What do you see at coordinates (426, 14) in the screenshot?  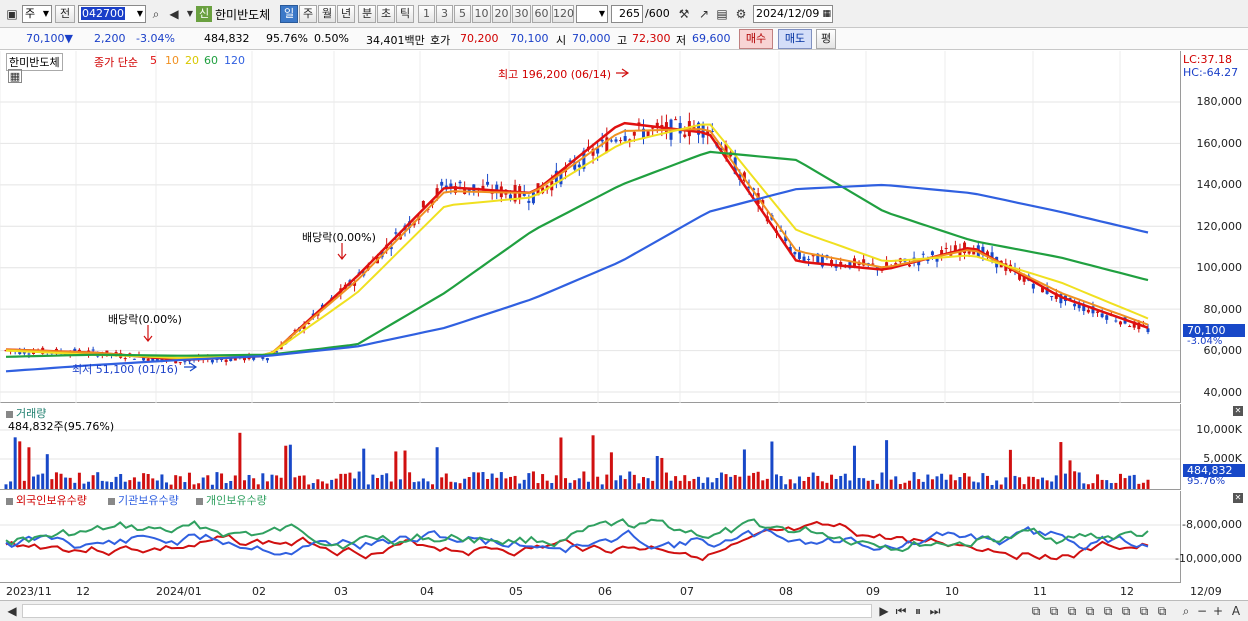 I see `interval-1: 1` at bounding box center [426, 14].